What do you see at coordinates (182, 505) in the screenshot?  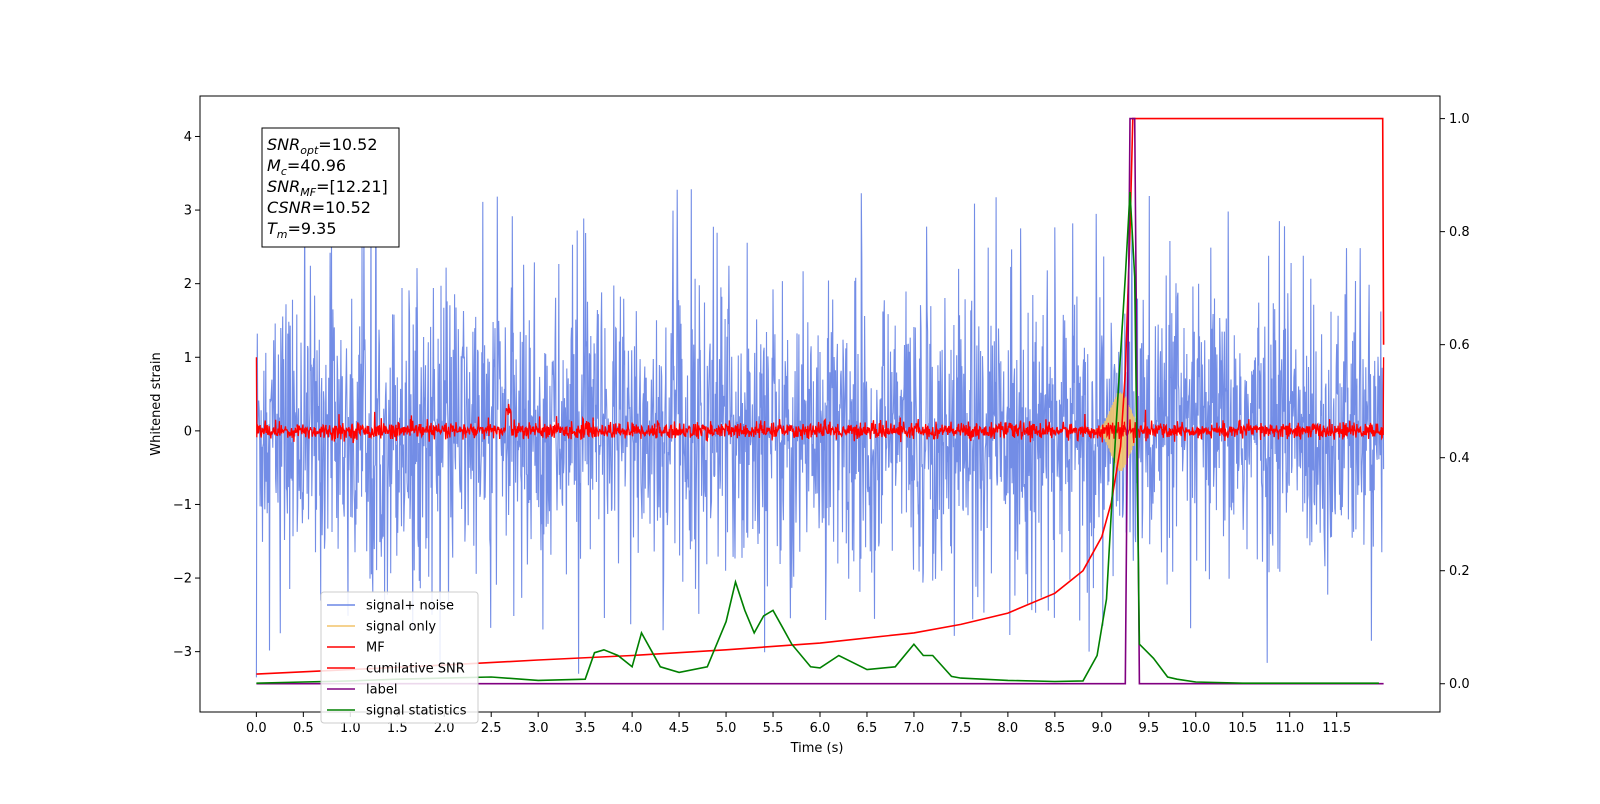 I see `y-tick-label: −1` at bounding box center [182, 505].